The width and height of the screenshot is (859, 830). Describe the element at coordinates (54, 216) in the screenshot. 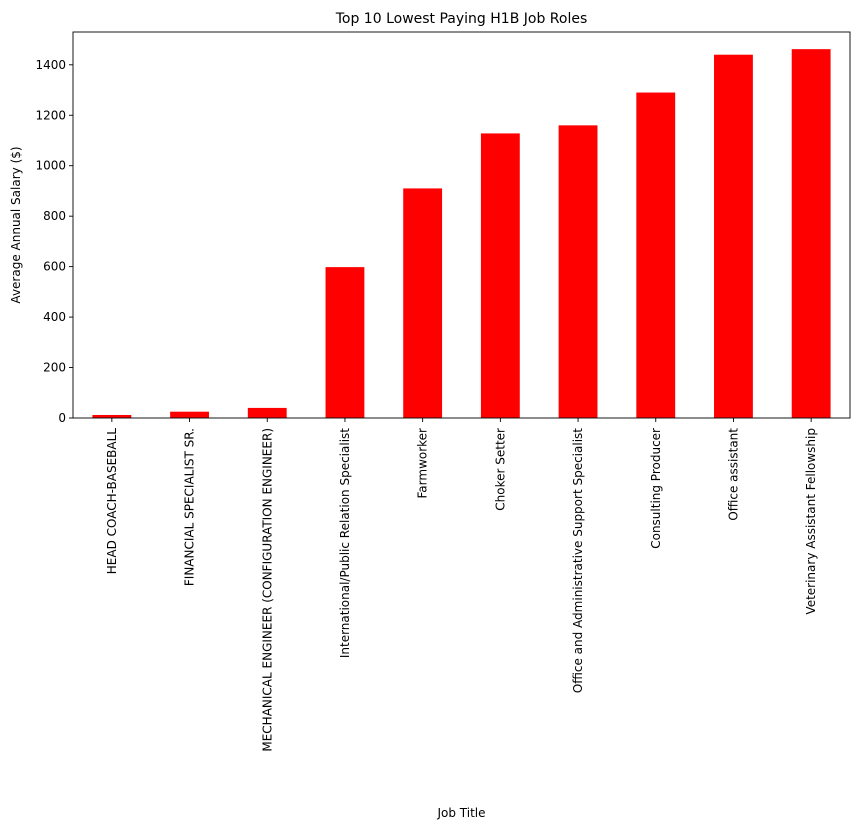

I see `y-tick-label: 800` at that location.